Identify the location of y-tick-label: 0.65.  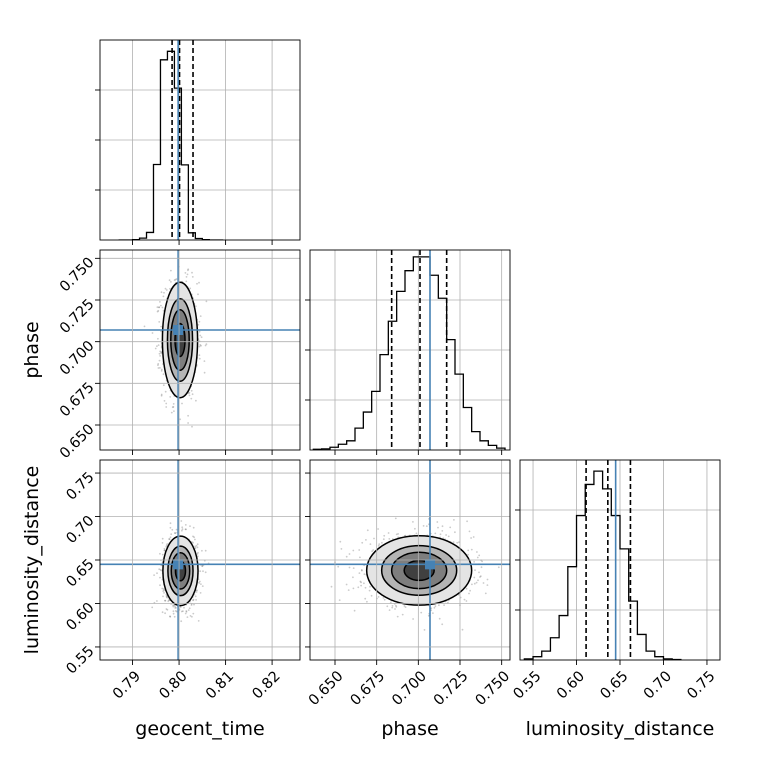
(81, 573).